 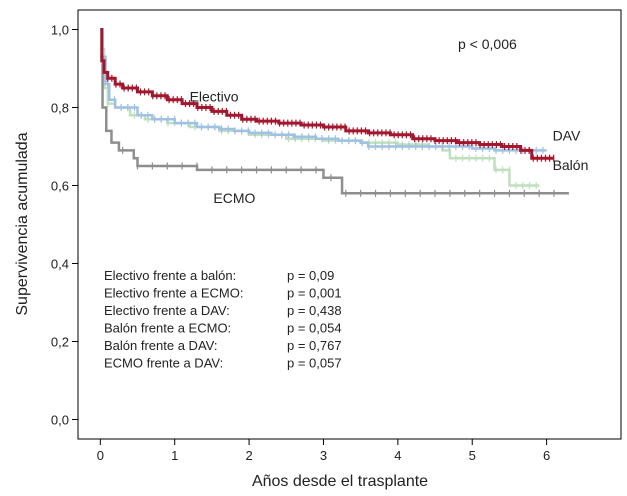 What do you see at coordinates (60, 186) in the screenshot?
I see `y-tick-label: 0,6` at bounding box center [60, 186].